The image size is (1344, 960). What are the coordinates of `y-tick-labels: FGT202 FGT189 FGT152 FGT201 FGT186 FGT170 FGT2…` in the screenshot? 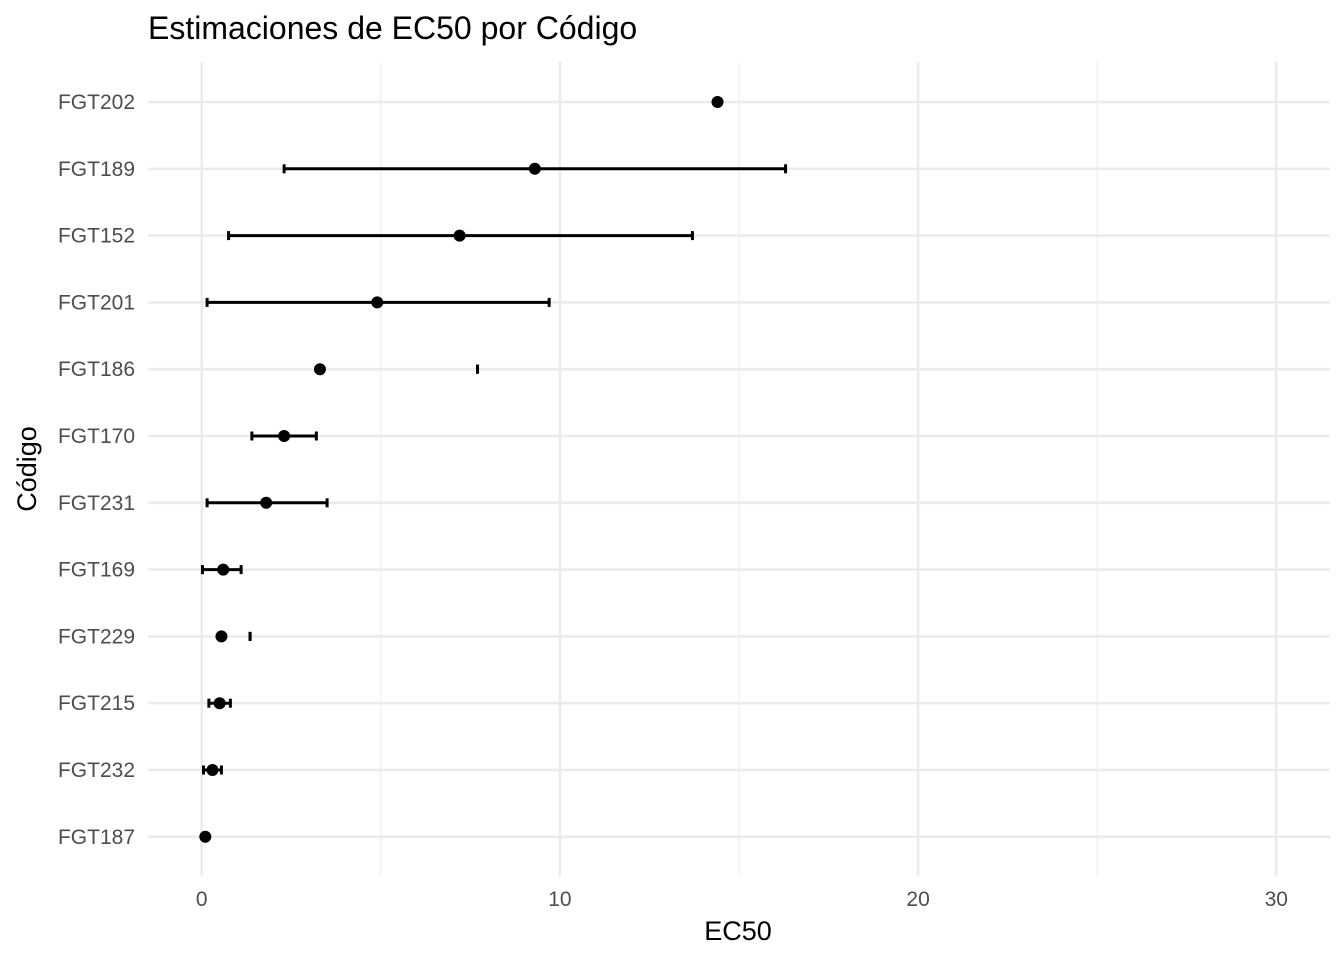 It's located at (96, 470).